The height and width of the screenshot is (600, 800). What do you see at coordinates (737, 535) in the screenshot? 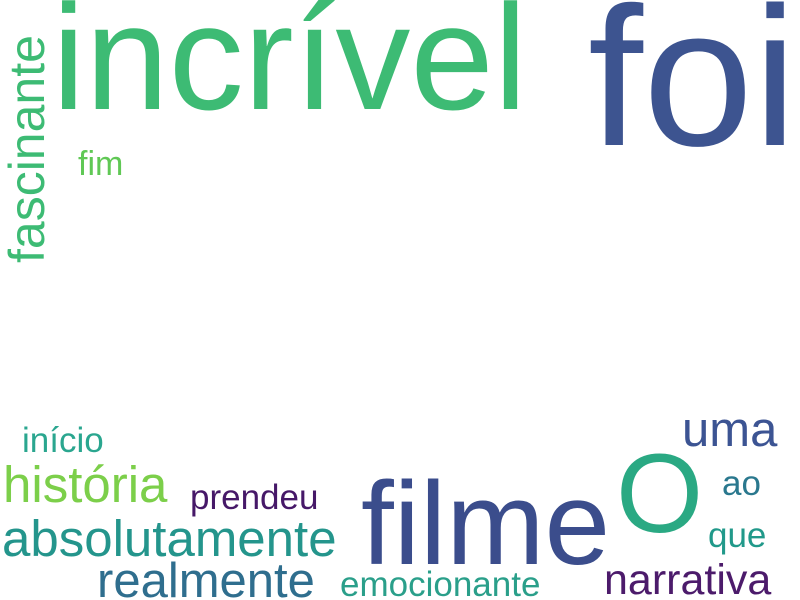
I see `word-que: que` at bounding box center [737, 535].